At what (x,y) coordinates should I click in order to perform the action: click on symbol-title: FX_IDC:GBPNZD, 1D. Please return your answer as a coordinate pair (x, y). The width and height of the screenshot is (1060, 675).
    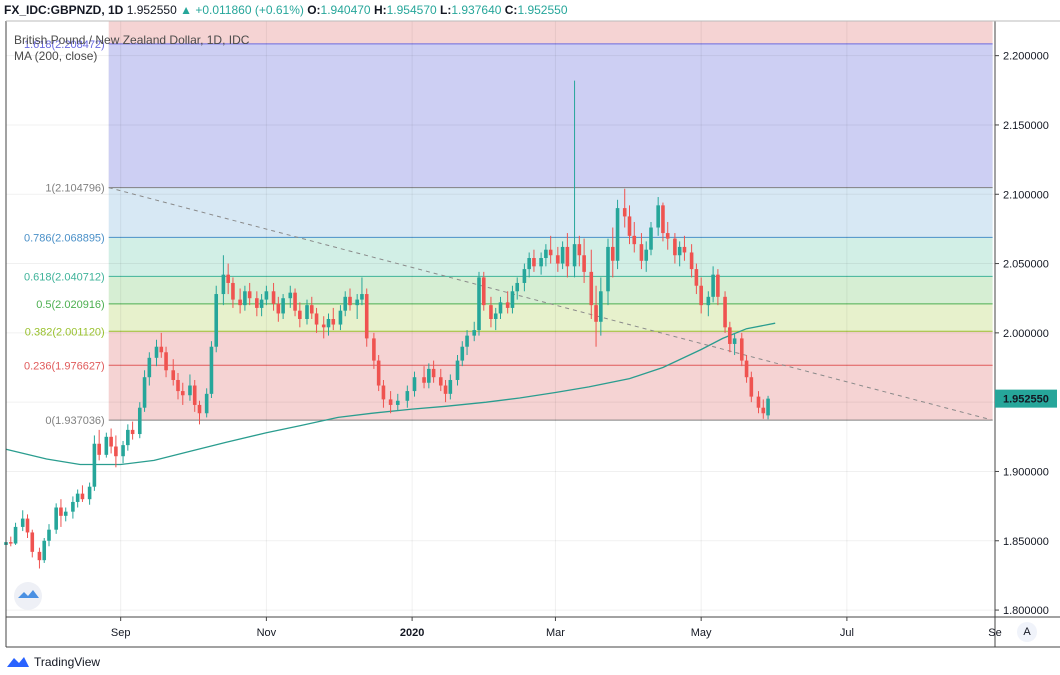
    Looking at the image, I should click on (64, 10).